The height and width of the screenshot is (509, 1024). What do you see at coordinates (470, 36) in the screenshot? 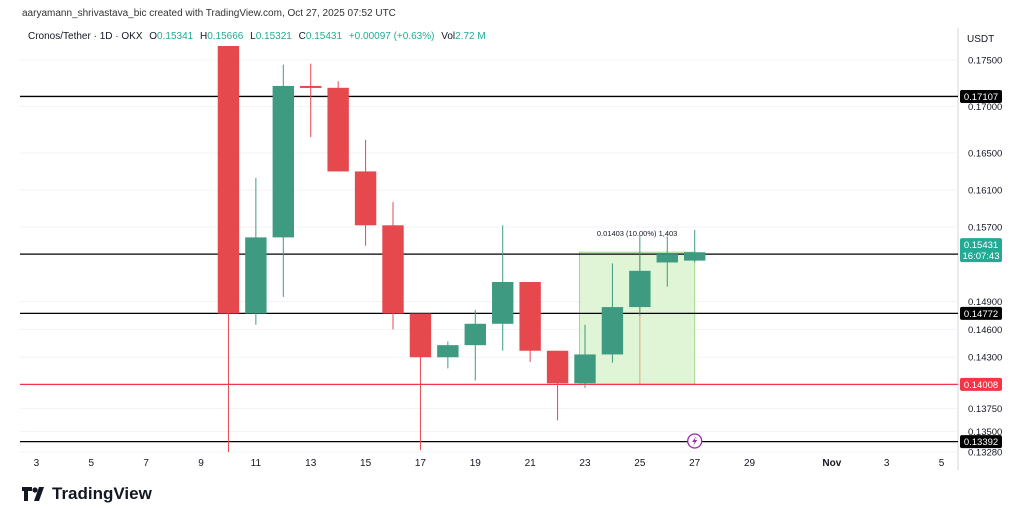
I see `volume-value: 2.72 M` at bounding box center [470, 36].